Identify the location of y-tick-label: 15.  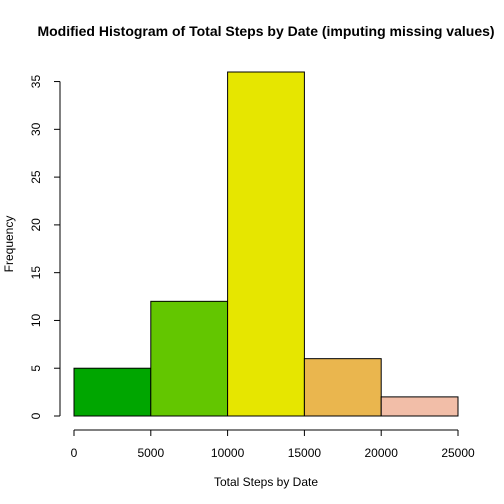
(36, 273).